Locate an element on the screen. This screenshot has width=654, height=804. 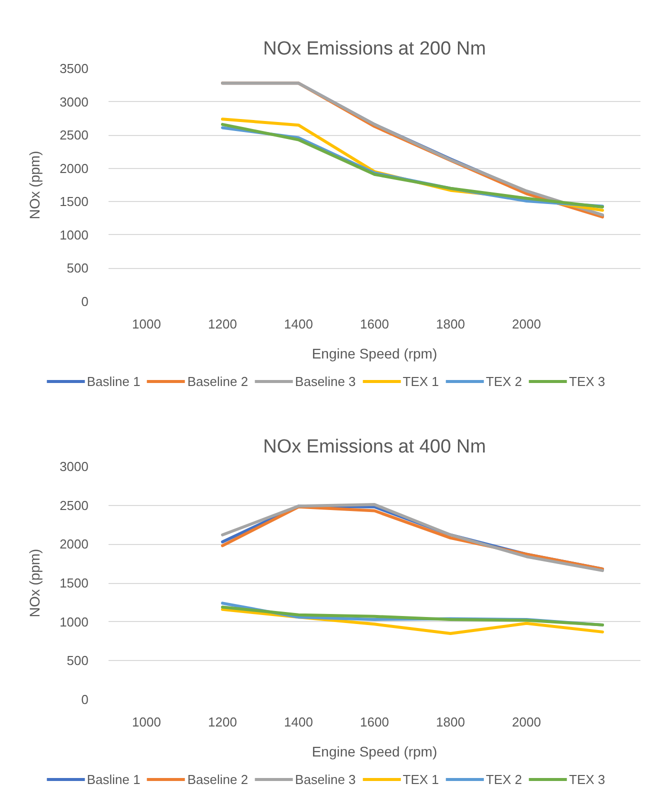
line-series is located at coordinates (412, 616).